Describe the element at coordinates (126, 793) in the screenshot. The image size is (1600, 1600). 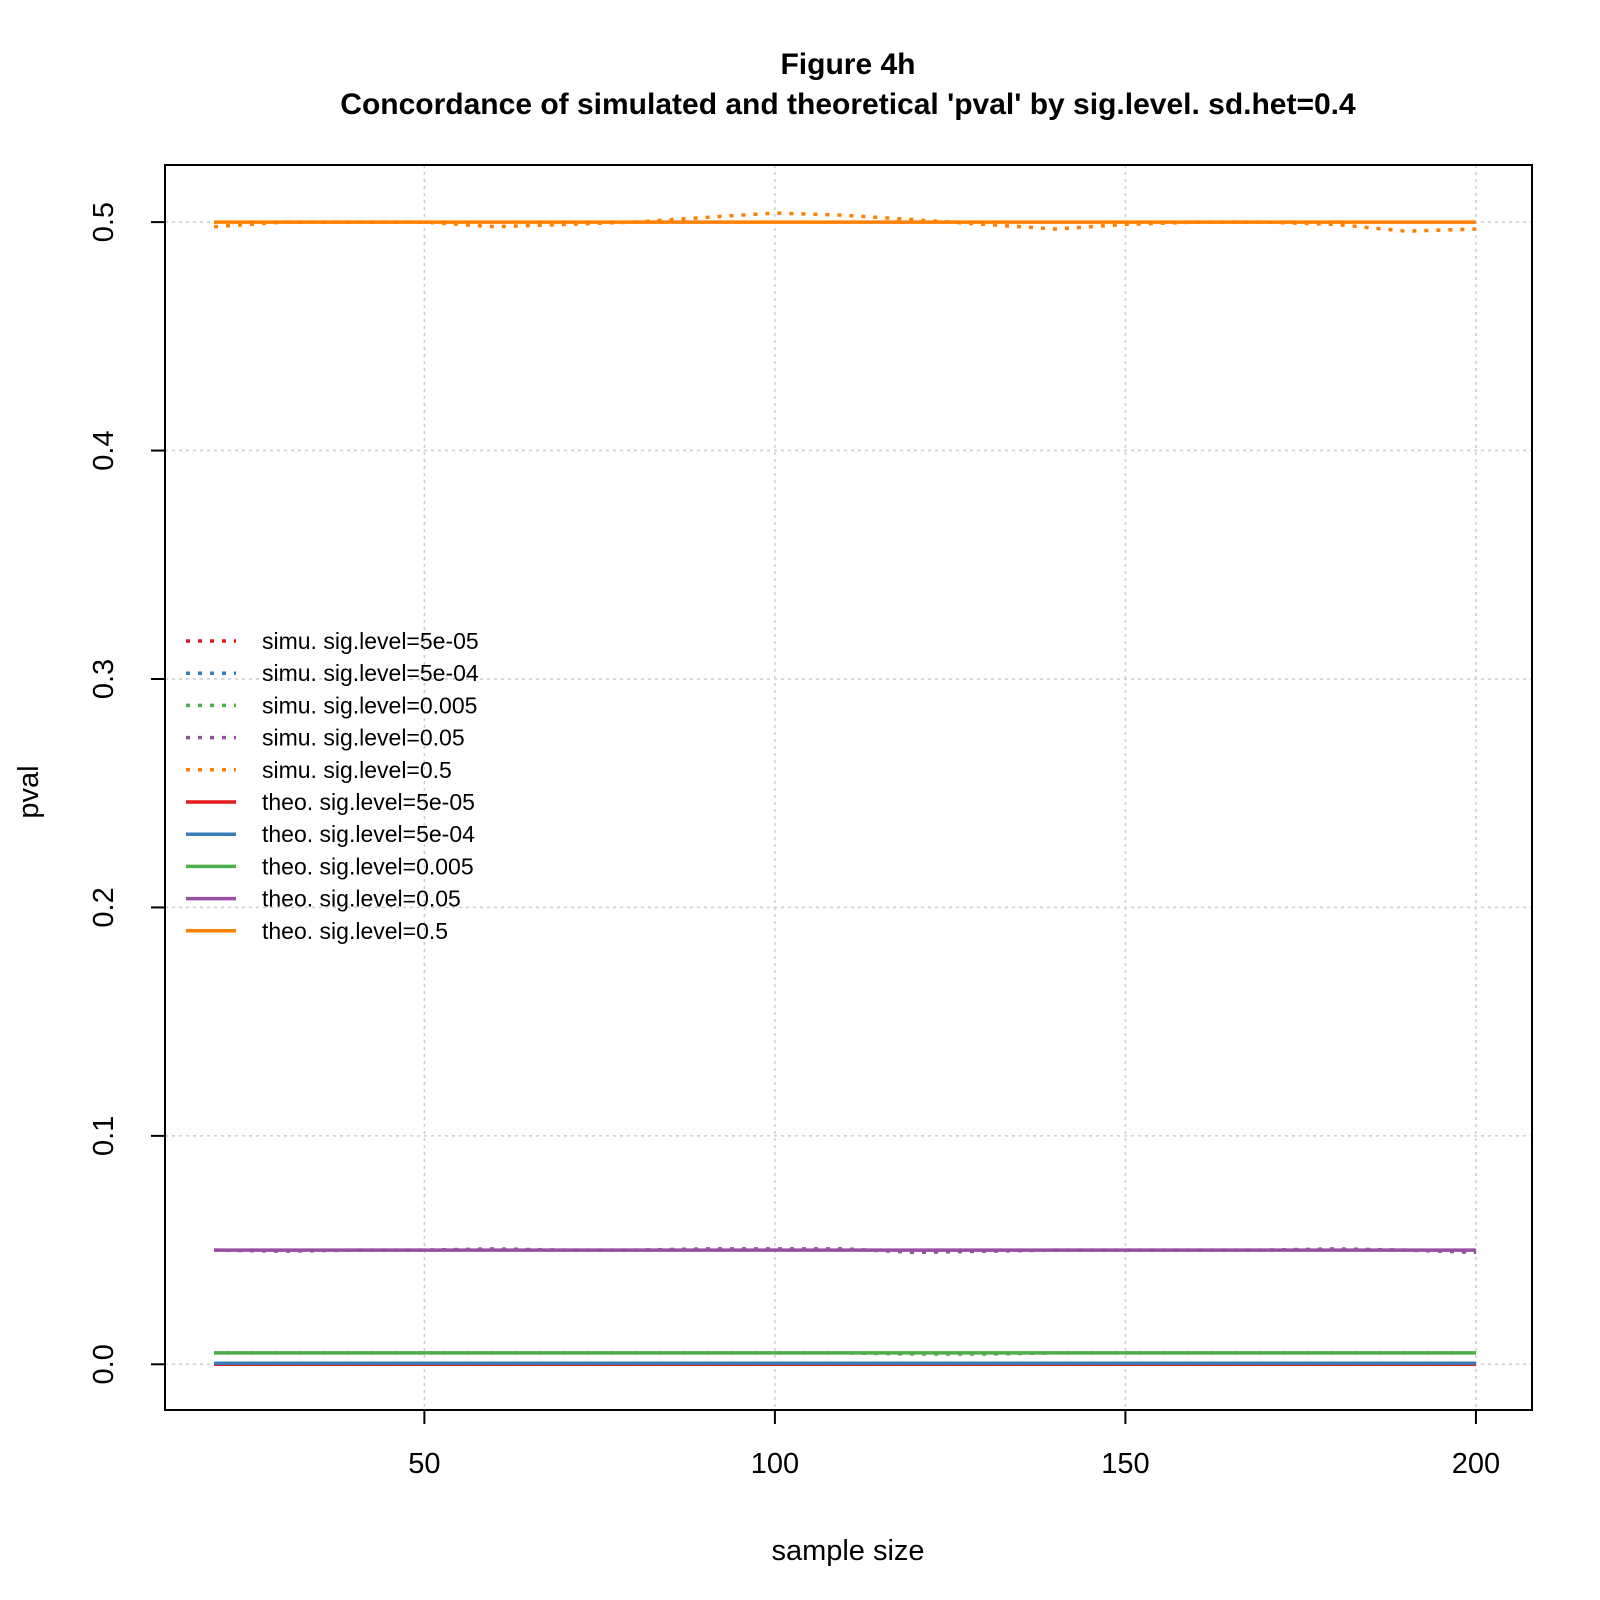
I see `y-axis: 0.0 0.1 0.2 0.3 0.4 0.5` at that location.